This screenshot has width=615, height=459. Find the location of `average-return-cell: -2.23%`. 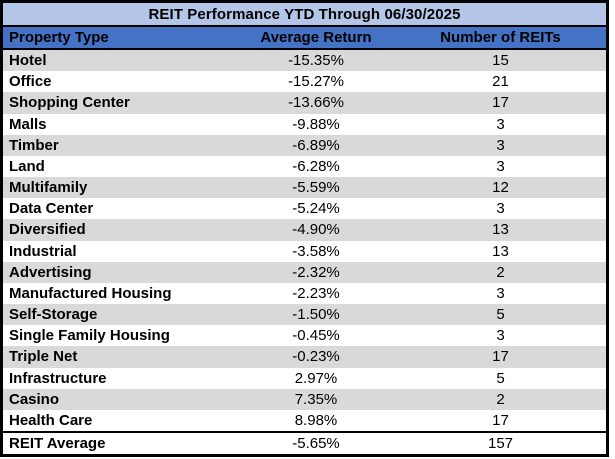

average-return-cell: -2.23% is located at coordinates (316, 293).